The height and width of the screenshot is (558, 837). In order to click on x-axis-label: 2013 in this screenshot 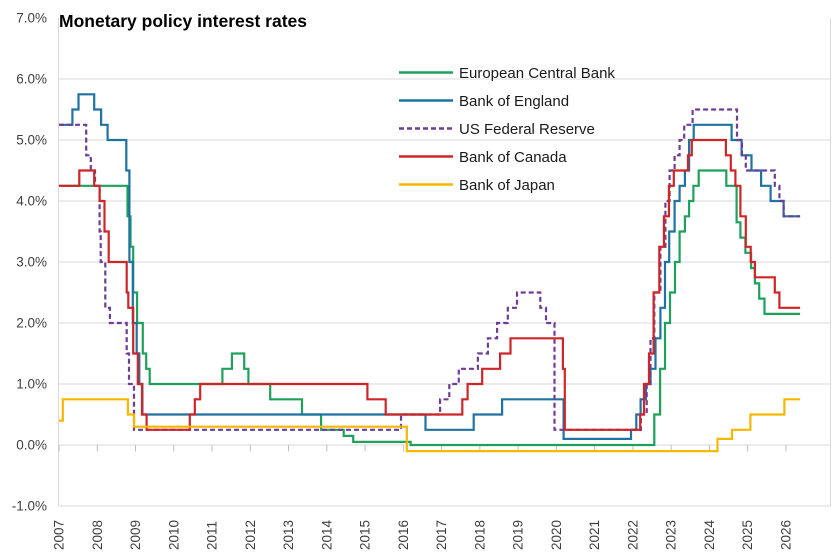, I will do `click(288, 535)`.